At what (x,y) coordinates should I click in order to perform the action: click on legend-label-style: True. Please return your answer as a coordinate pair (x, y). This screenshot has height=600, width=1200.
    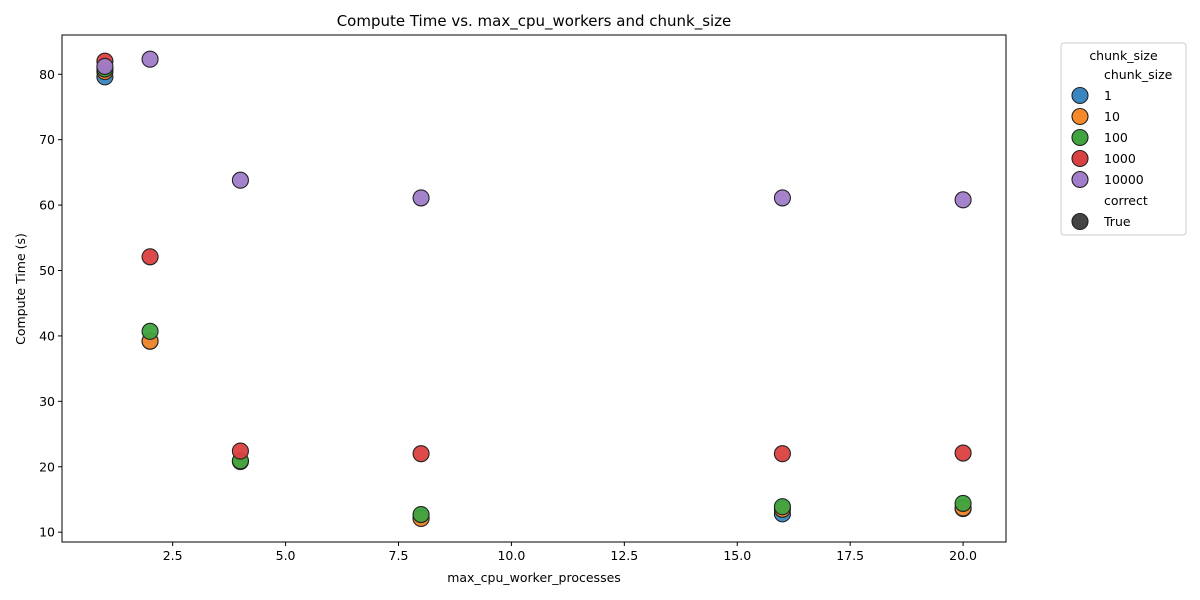
    Looking at the image, I should click on (1117, 221).